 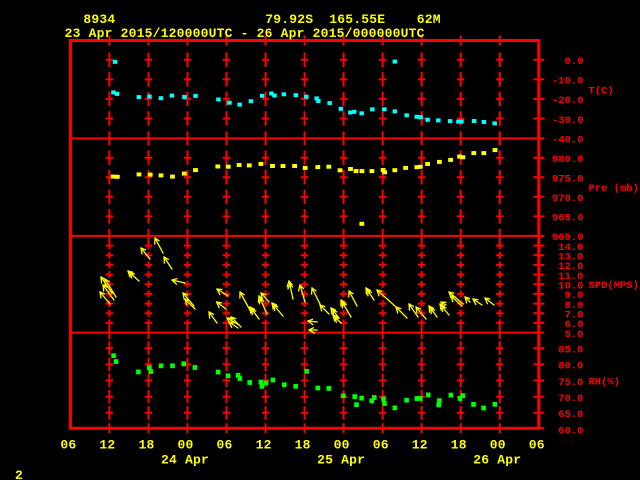 I want to click on svg-text: 2, so click(x=19, y=474).